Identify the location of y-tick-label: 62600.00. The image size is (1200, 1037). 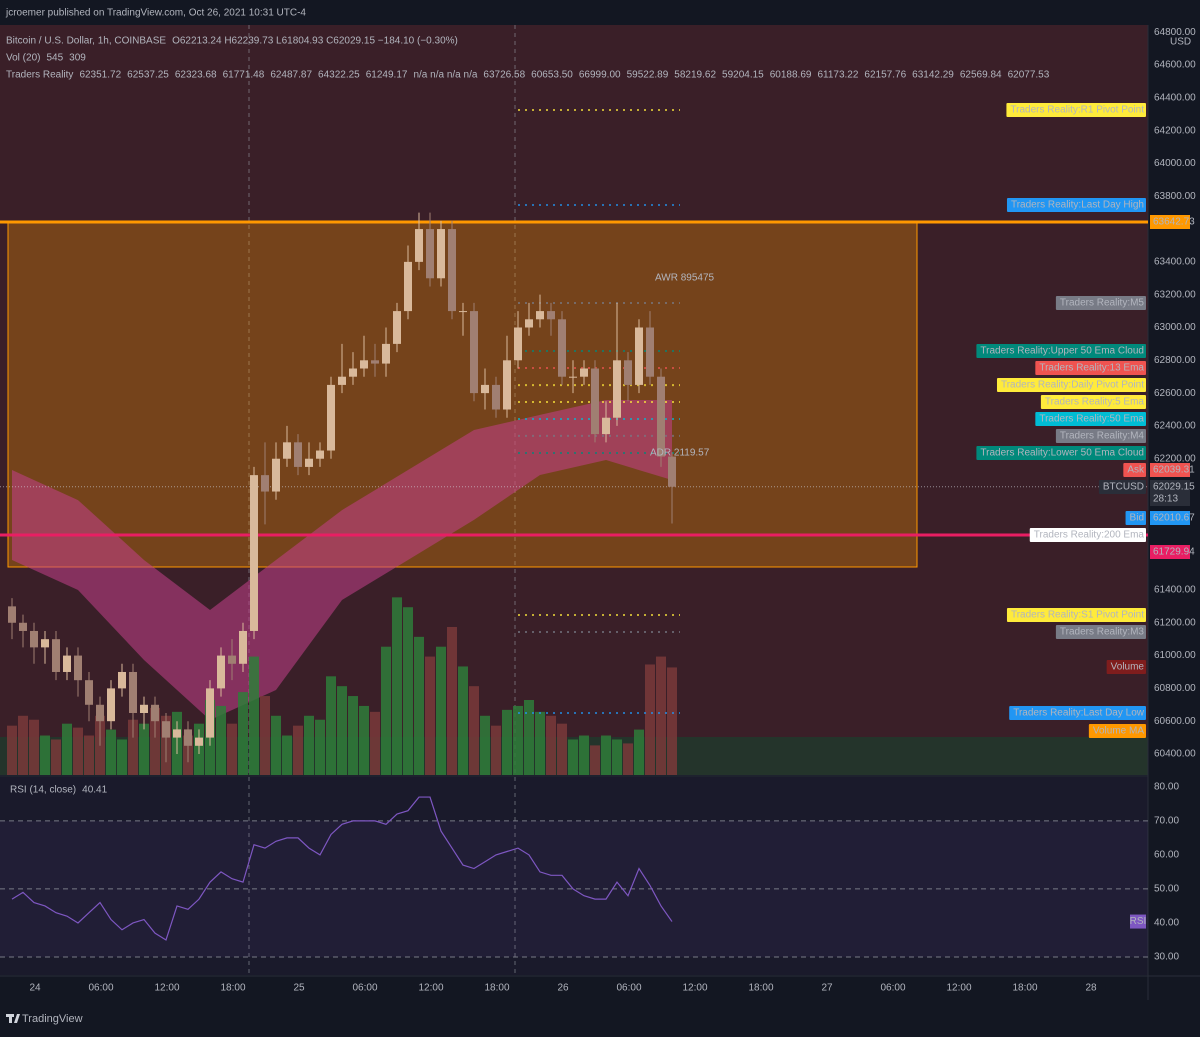
(1175, 393).